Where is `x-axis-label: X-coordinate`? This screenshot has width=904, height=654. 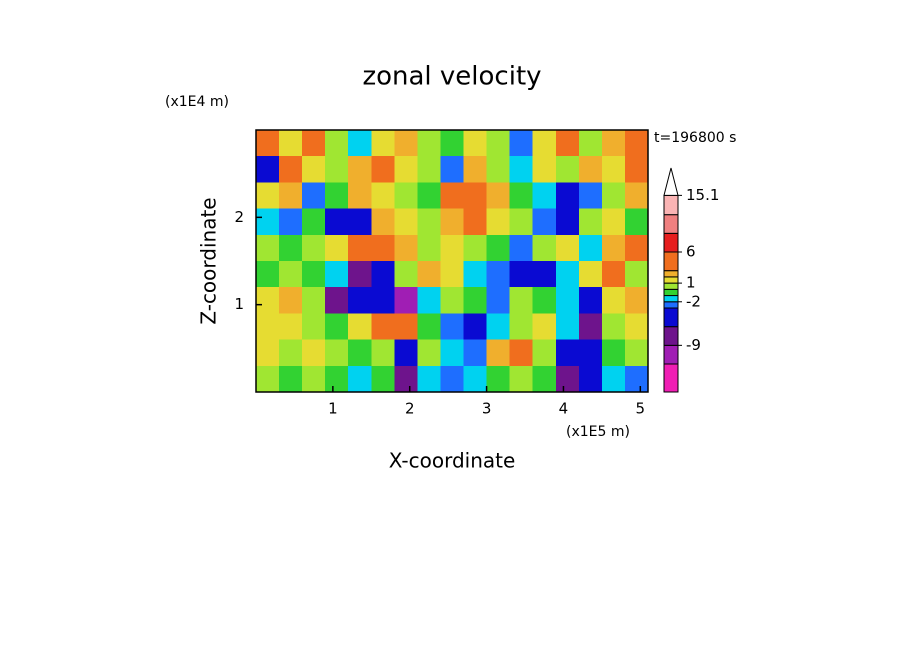
x-axis-label: X-coordinate is located at coordinates (452, 461).